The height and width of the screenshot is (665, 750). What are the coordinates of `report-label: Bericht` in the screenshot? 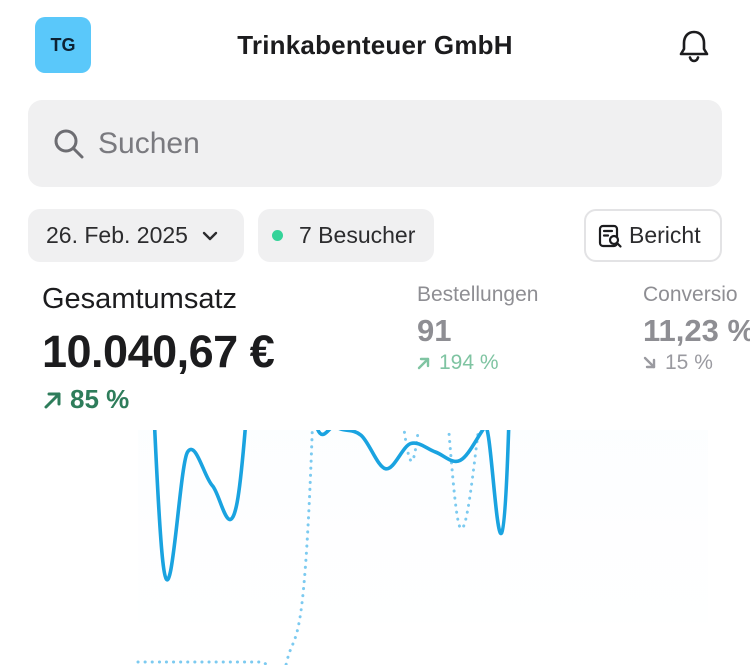 It's located at (665, 235).